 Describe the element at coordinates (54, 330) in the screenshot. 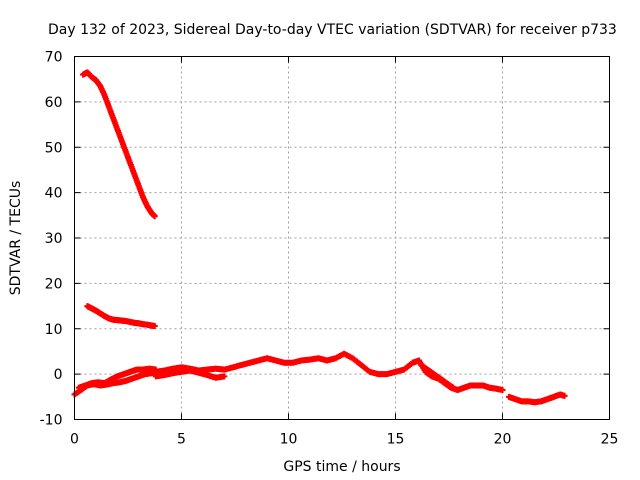

I see `y-tick-label: 10` at that location.